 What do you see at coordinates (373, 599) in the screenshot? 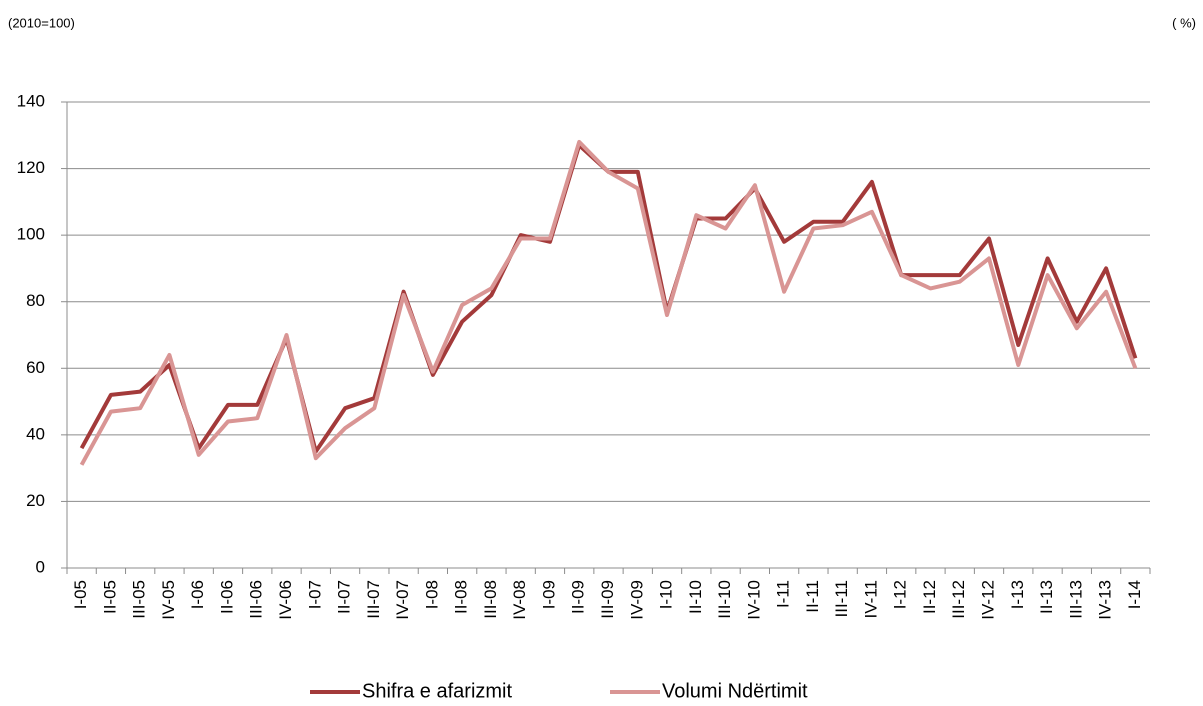
I see `x-tick-label: III-07` at bounding box center [373, 599].